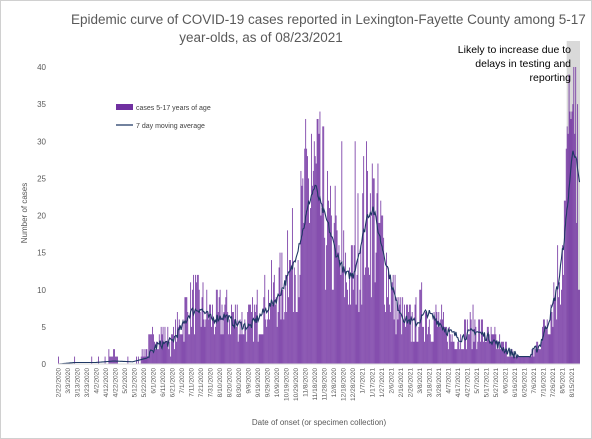  Describe the element at coordinates (258, 383) in the screenshot. I see `x-tick-label: 9/19/2020` at that location.